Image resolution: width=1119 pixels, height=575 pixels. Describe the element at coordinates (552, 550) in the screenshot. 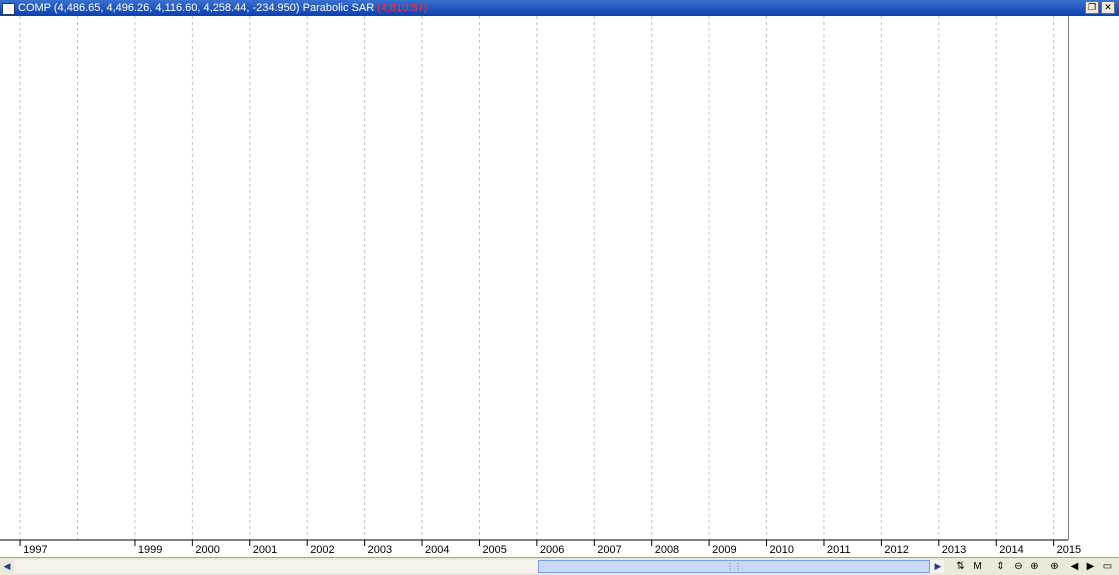

I see `x-tick-label: 2006` at that location.